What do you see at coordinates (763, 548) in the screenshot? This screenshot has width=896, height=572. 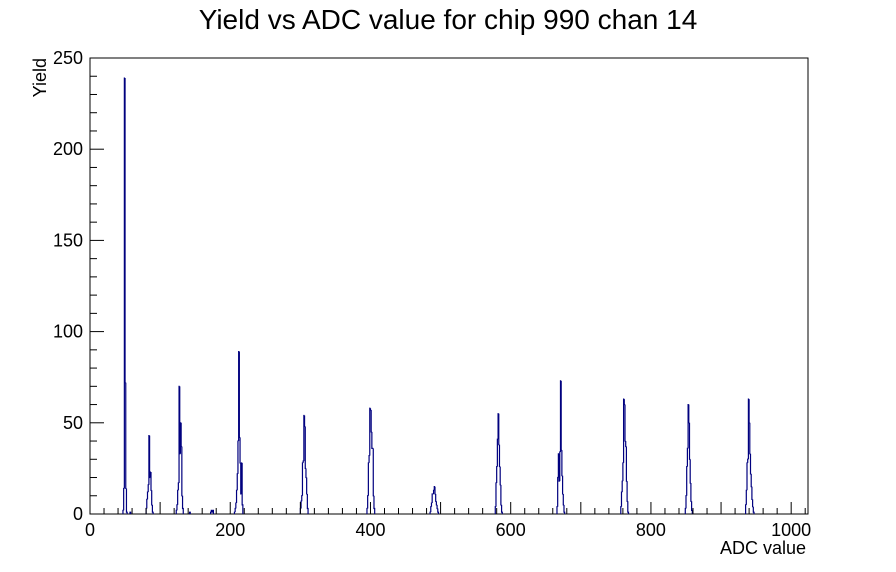 I see `x-axis-label: ADC value` at bounding box center [763, 548].